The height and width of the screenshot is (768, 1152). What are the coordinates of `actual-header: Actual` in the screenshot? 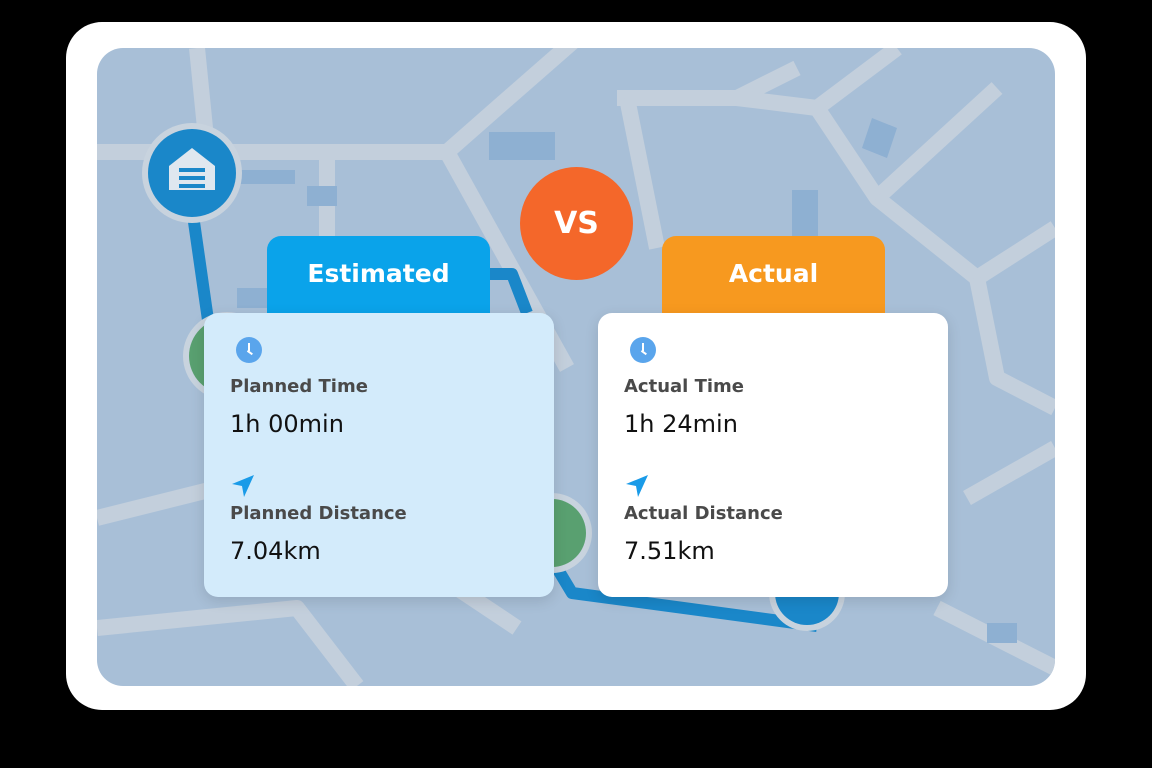 It's located at (773, 276).